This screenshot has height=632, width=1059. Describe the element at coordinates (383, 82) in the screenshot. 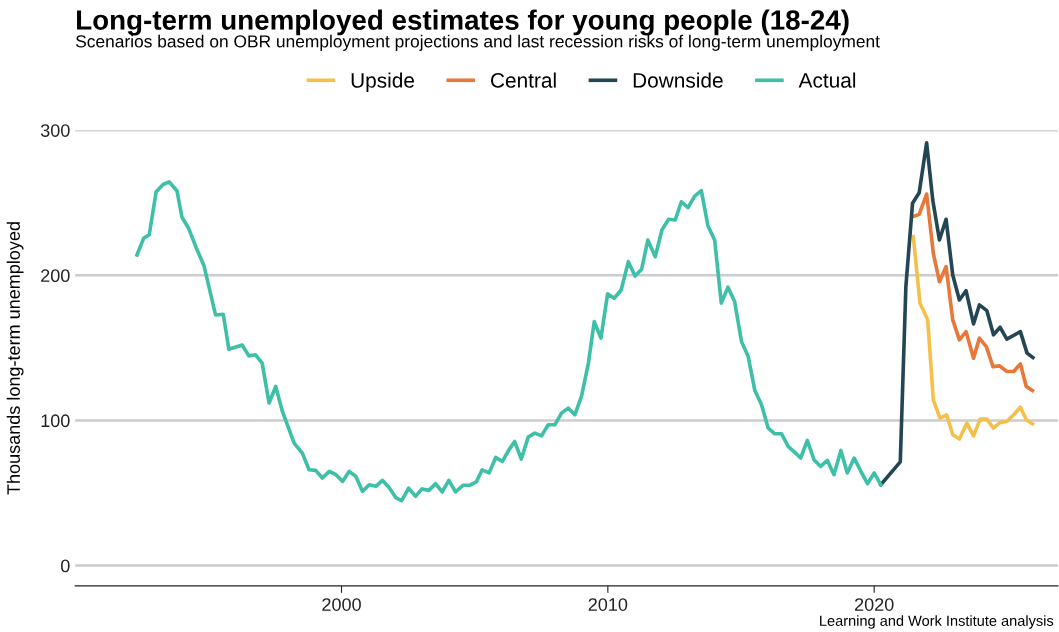

I see `legend-label: Upside` at that location.